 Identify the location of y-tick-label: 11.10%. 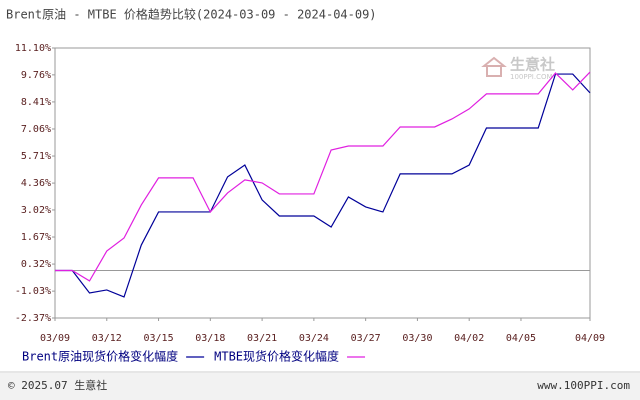
(33, 48).